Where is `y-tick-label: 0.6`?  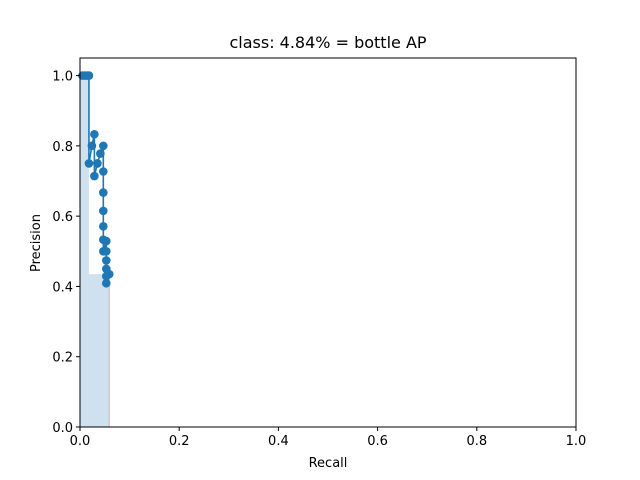 y-tick-label: 0.6 is located at coordinates (62, 217).